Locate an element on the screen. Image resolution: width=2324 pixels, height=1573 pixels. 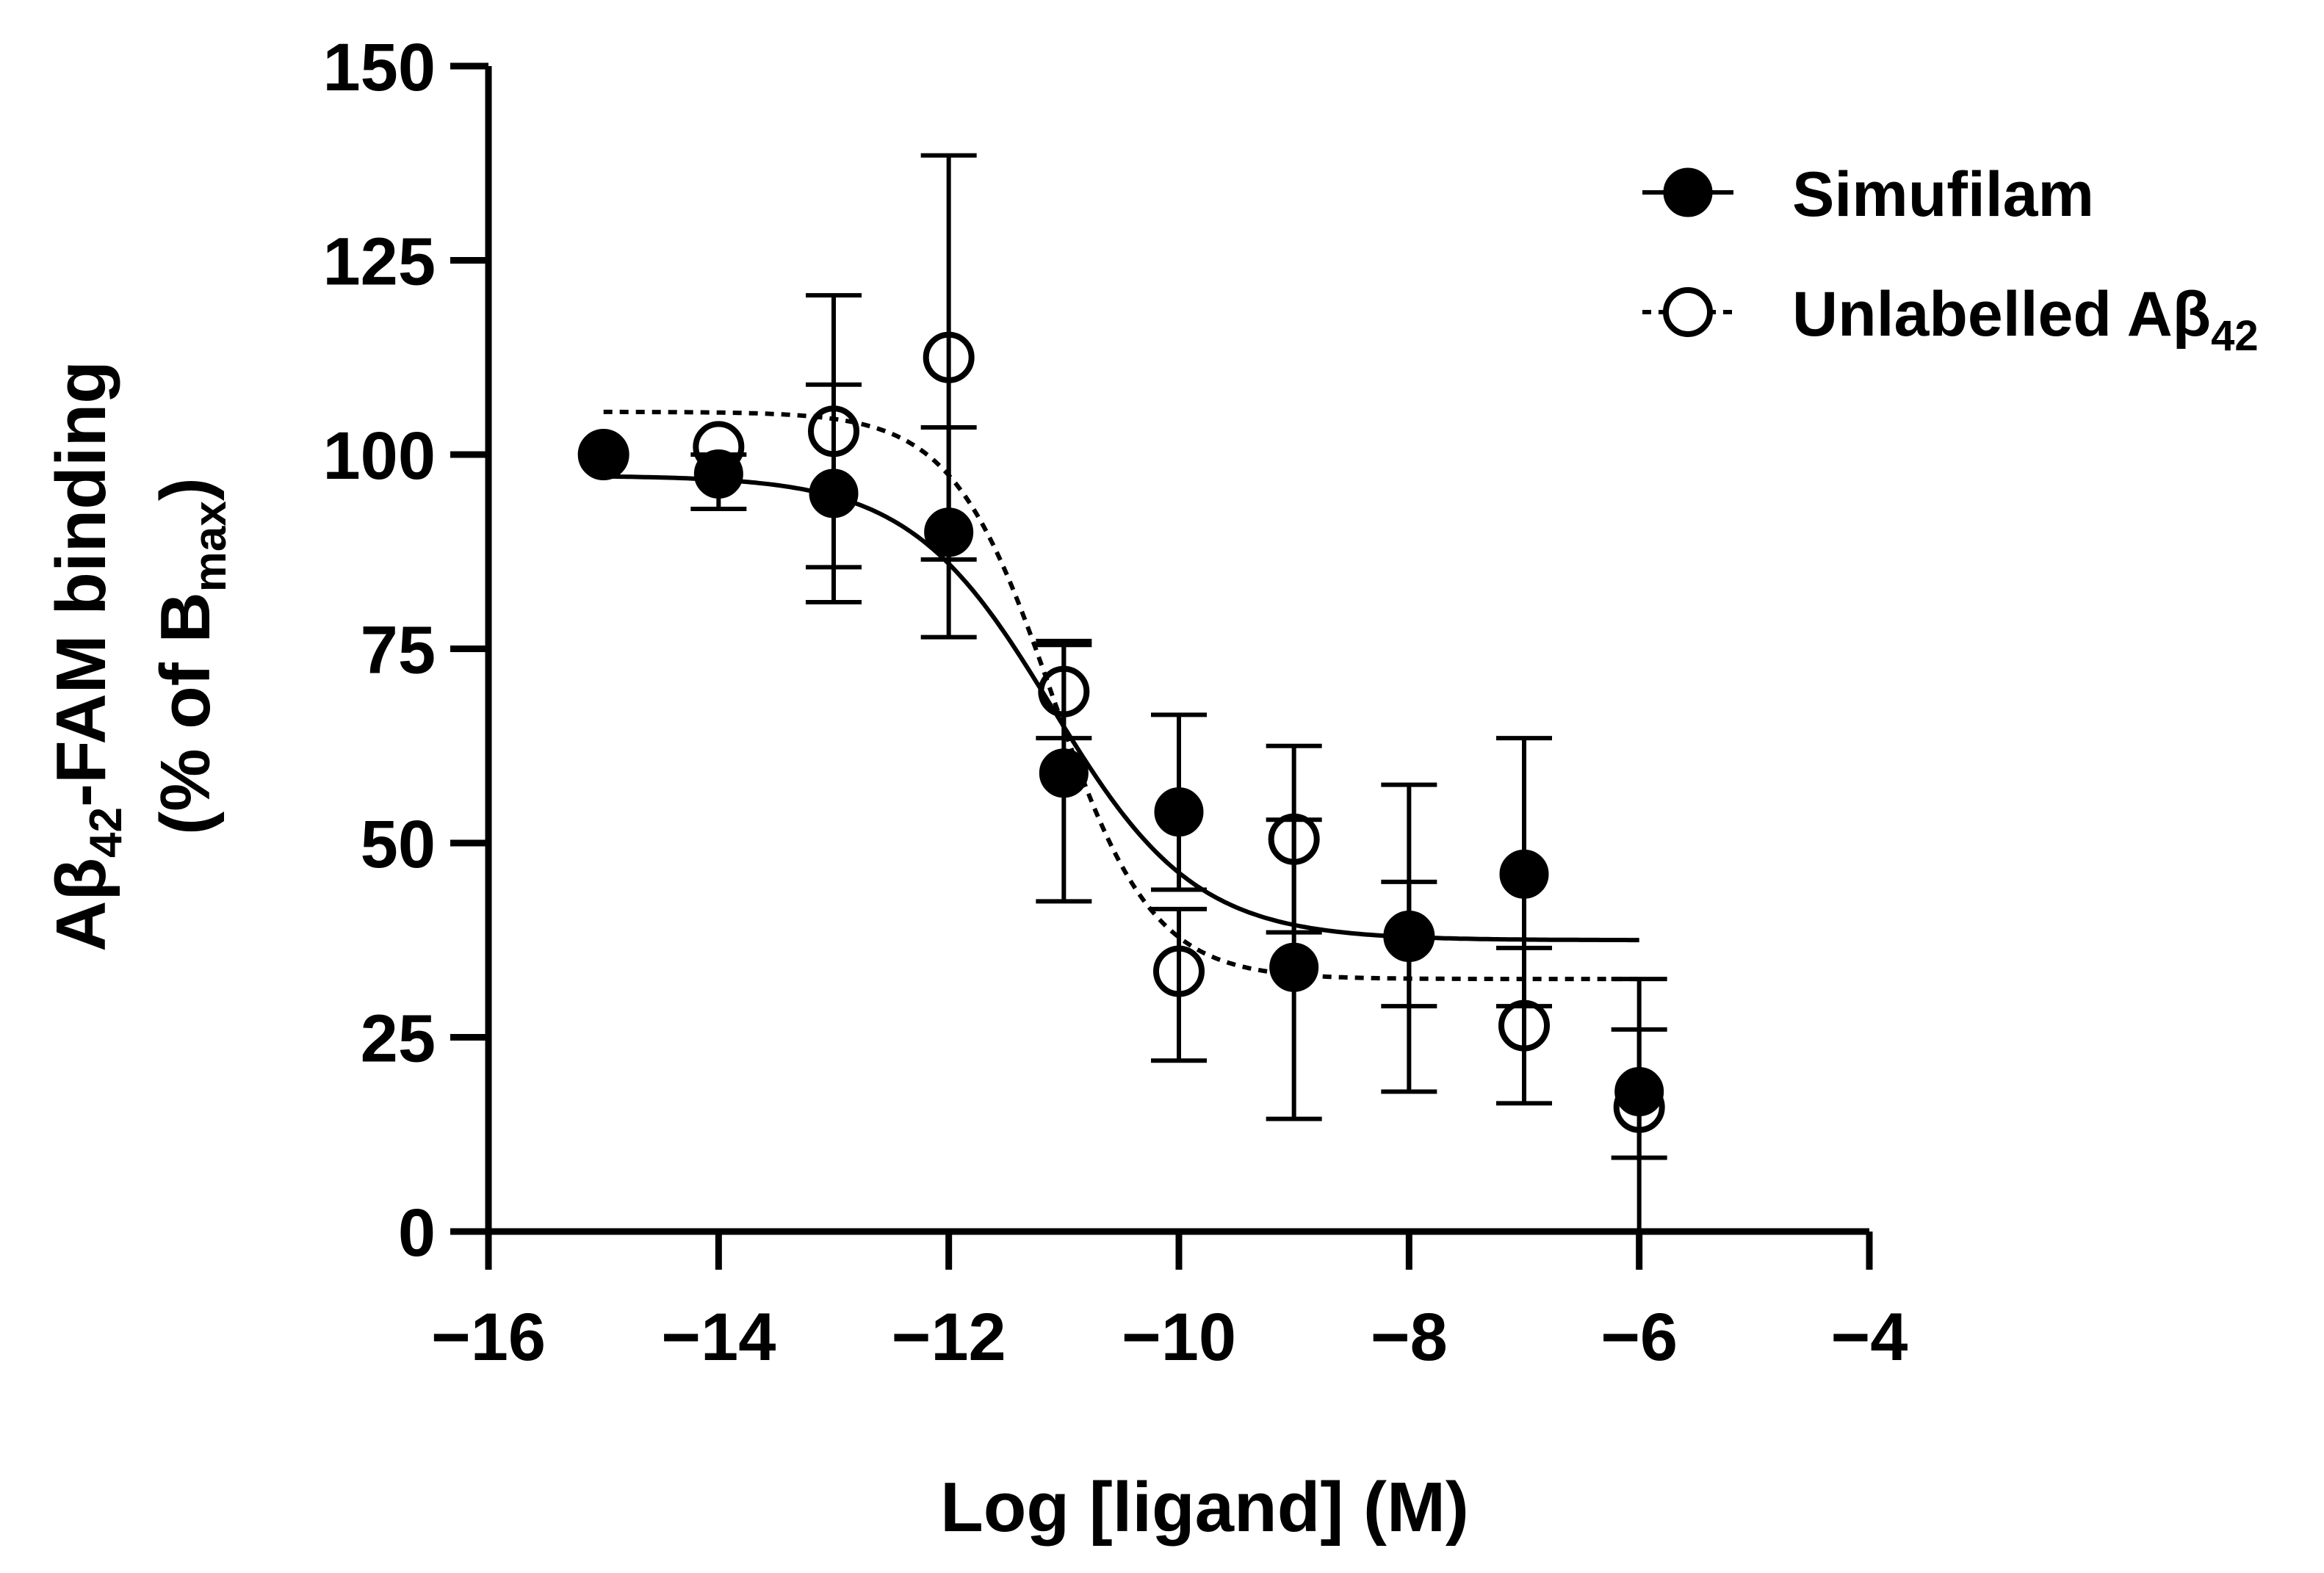
x-tick-label: −4 is located at coordinates (1869, 1337).